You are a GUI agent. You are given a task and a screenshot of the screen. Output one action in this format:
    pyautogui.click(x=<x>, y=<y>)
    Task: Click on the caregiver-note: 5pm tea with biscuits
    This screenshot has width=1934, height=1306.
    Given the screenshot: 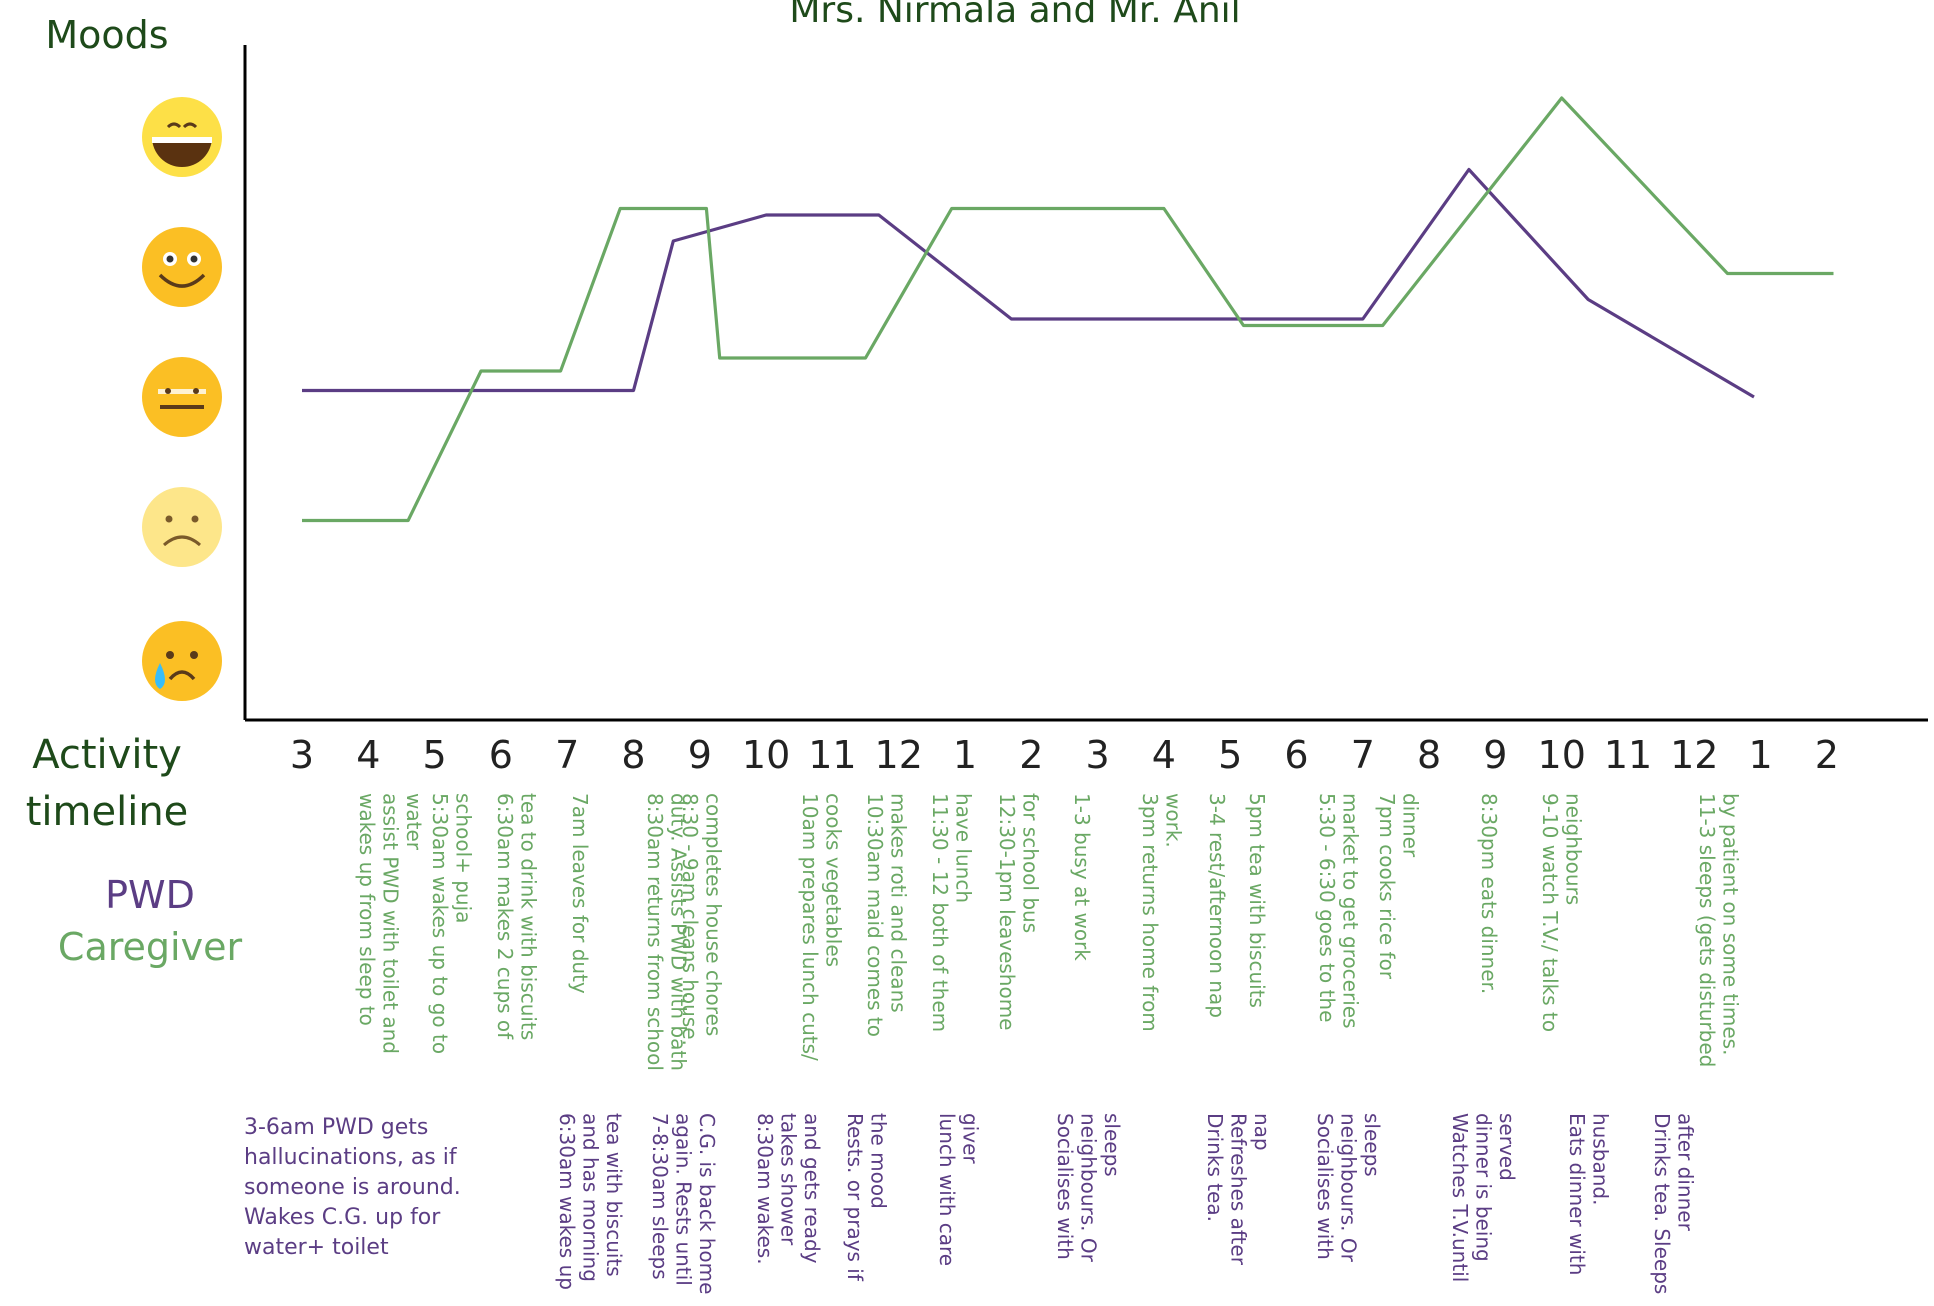 What is the action you would take?
    pyautogui.click(x=1257, y=900)
    